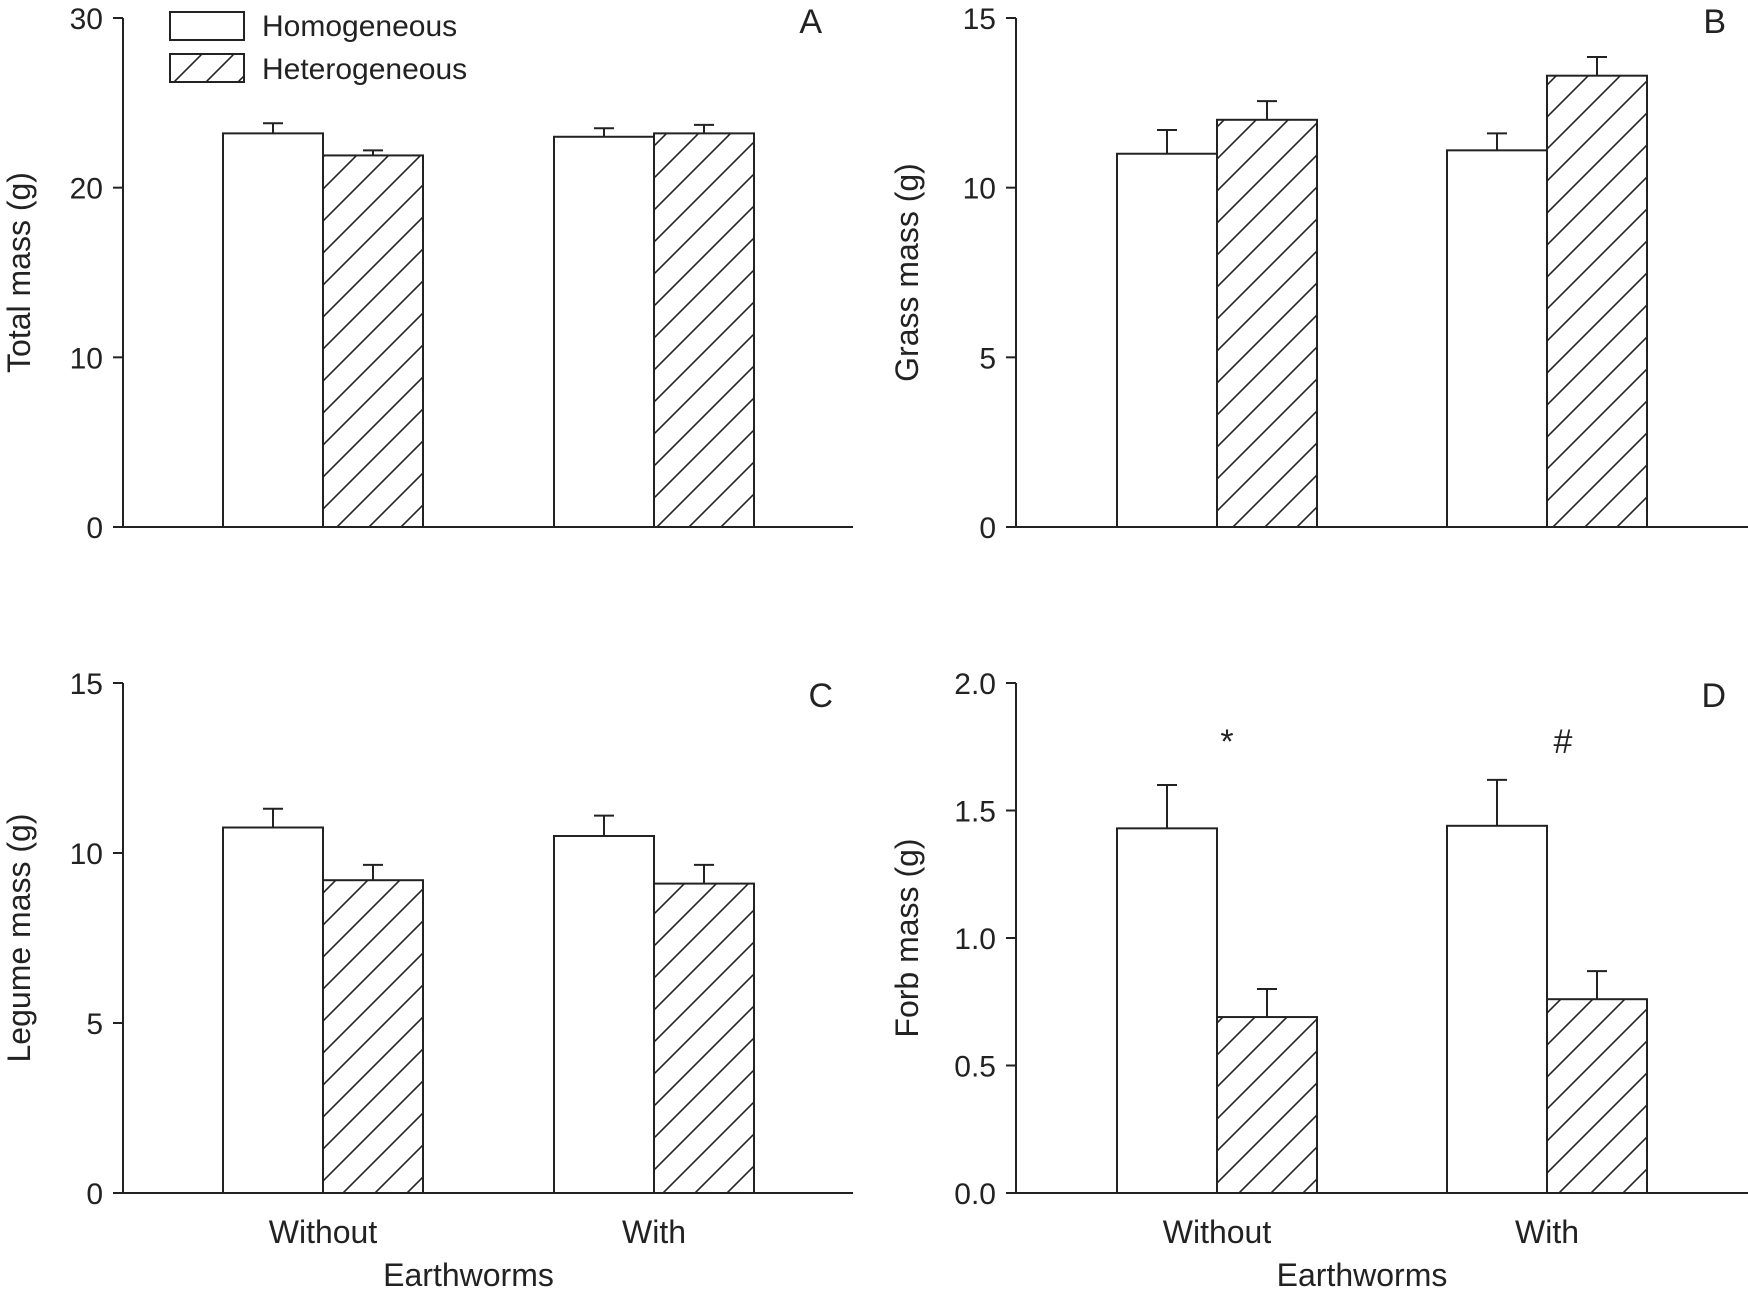 This screenshot has width=1748, height=1297. Describe the element at coordinates (907, 272) in the screenshot. I see `y-axis-label: Grass mass (g)` at that location.